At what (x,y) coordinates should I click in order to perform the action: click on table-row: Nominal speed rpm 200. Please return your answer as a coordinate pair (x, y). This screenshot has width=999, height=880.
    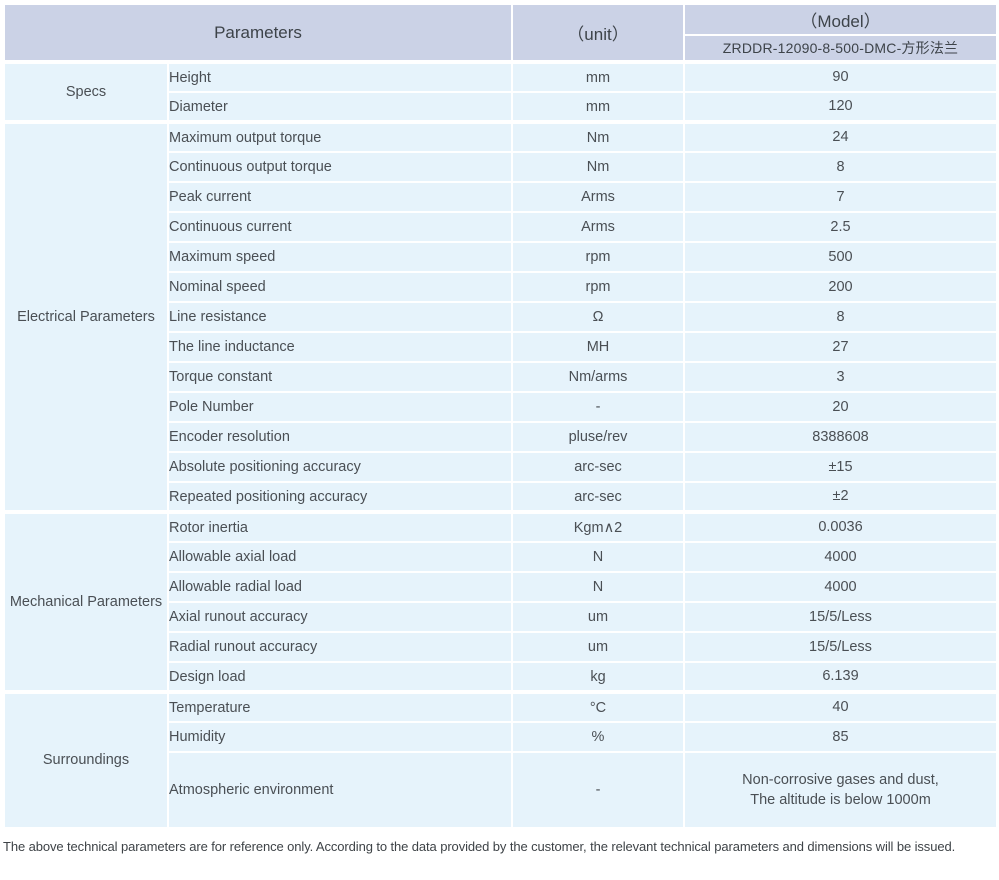
    Looking at the image, I should click on (501, 287).